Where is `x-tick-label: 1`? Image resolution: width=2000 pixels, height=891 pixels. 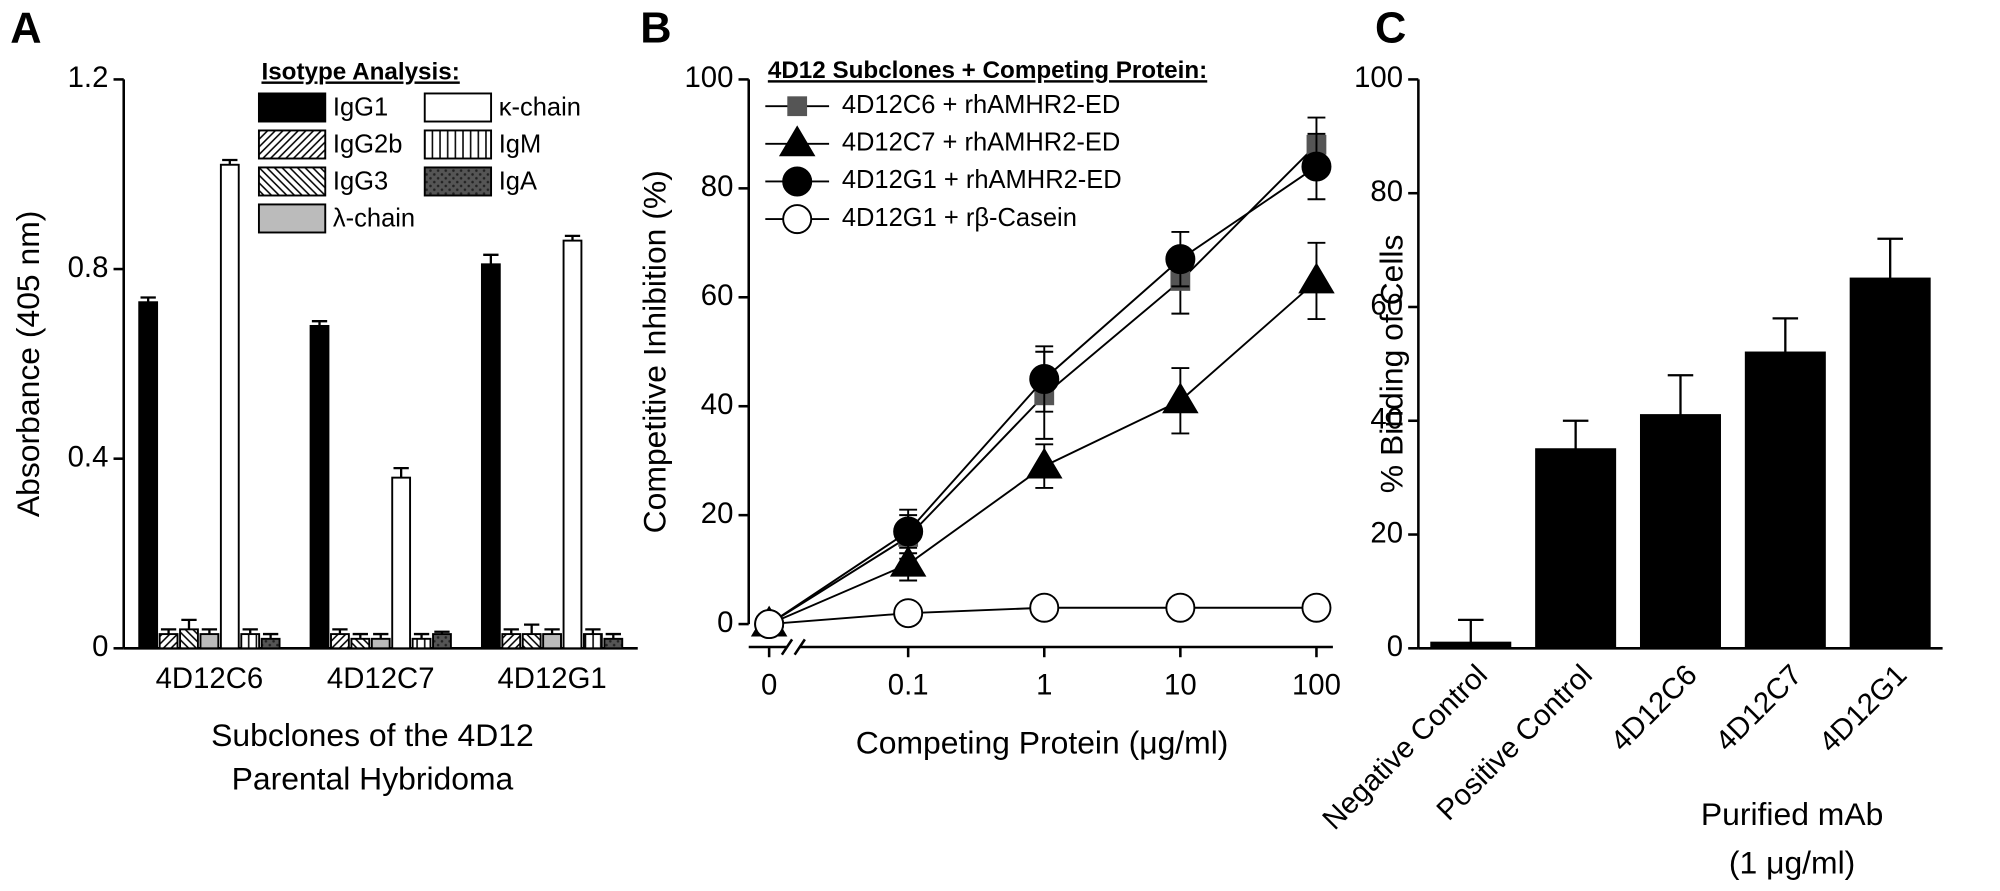
x-tick-label: 1 is located at coordinates (1044, 684).